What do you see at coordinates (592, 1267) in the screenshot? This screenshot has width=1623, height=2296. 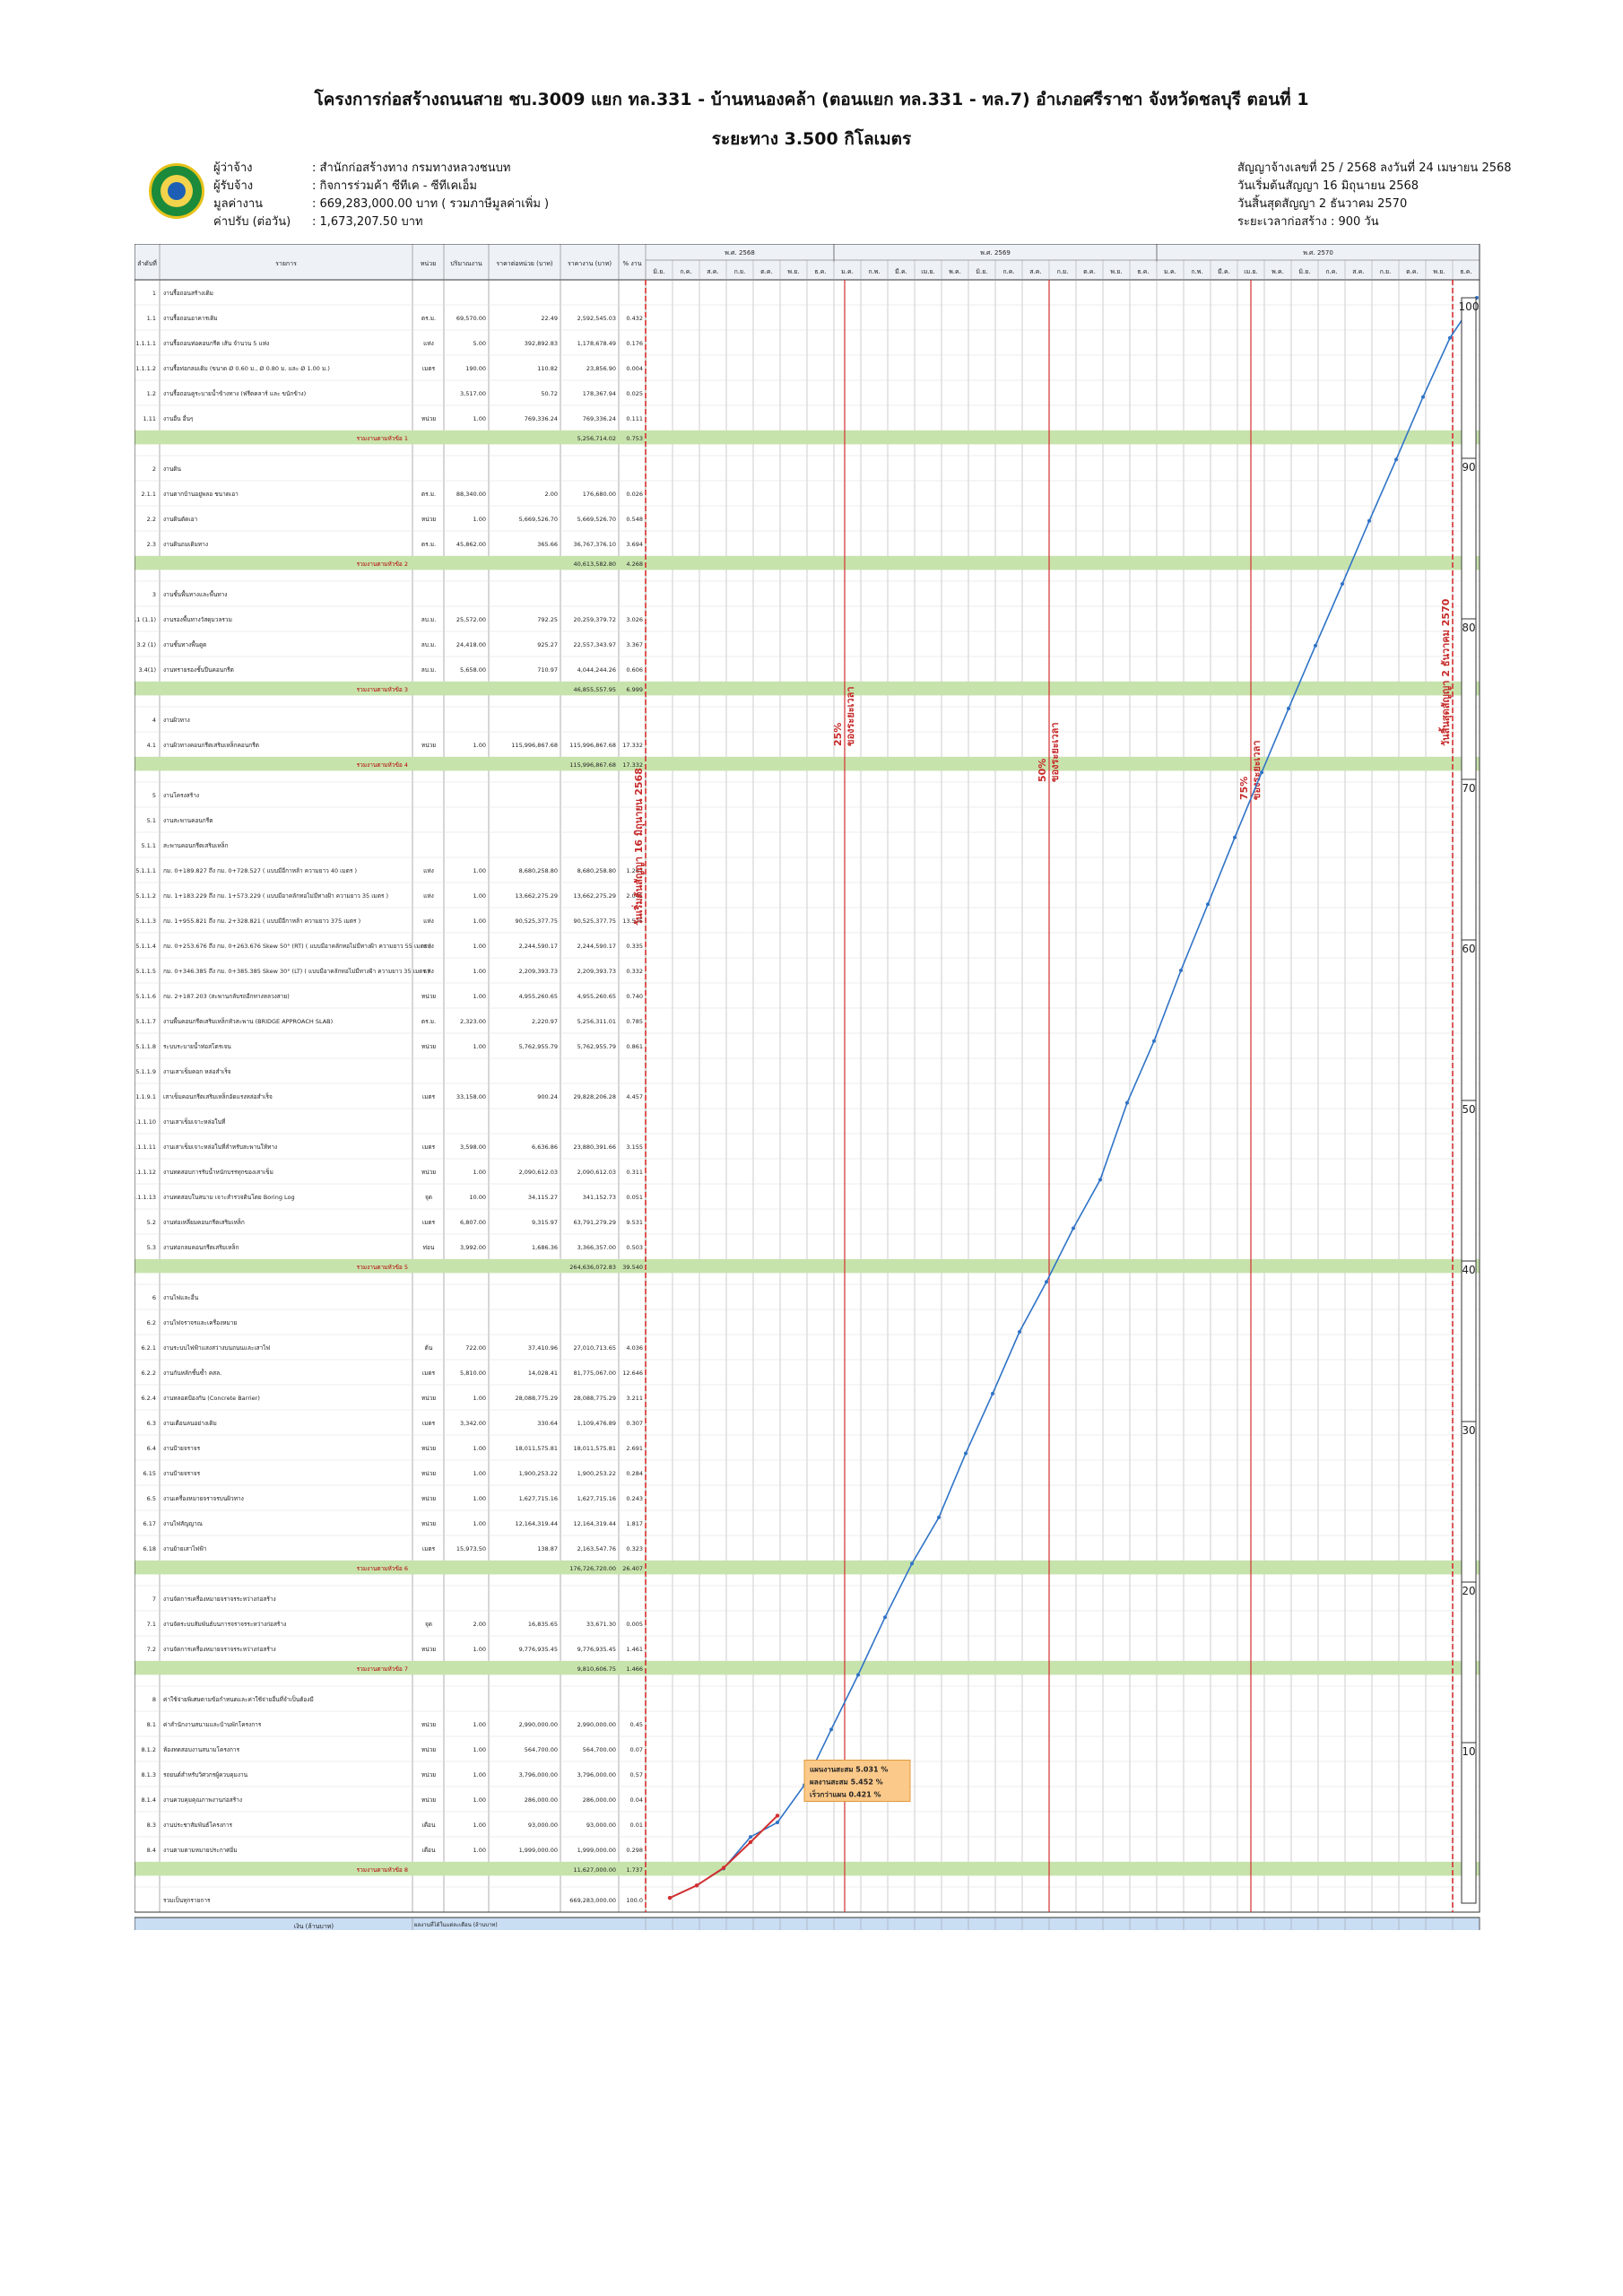 I see `row-amount: 264,636,072.83` at bounding box center [592, 1267].